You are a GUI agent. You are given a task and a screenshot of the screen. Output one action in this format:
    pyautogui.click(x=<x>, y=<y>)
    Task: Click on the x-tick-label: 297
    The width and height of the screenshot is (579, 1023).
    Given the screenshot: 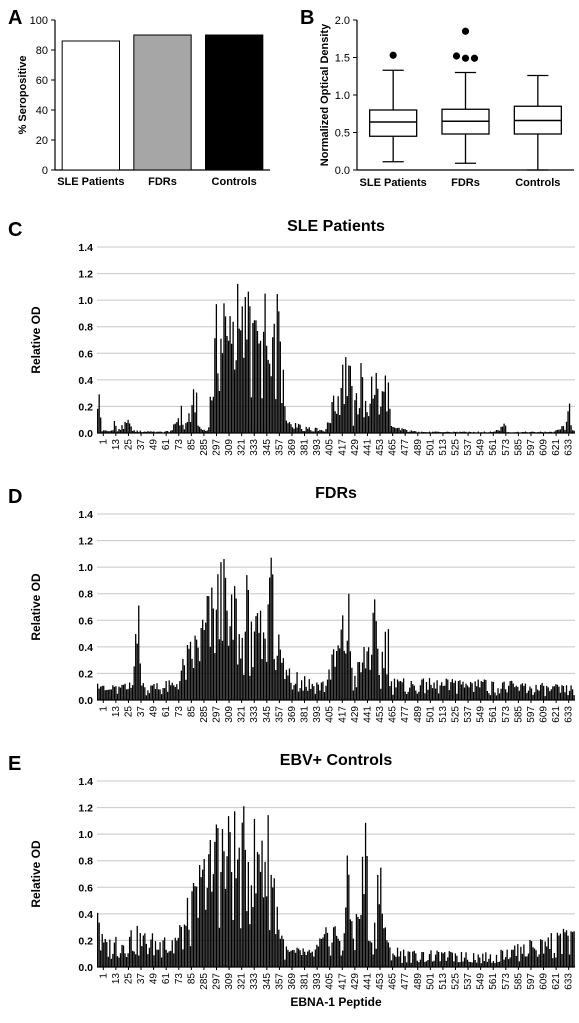 What is the action you would take?
    pyautogui.click(x=217, y=447)
    